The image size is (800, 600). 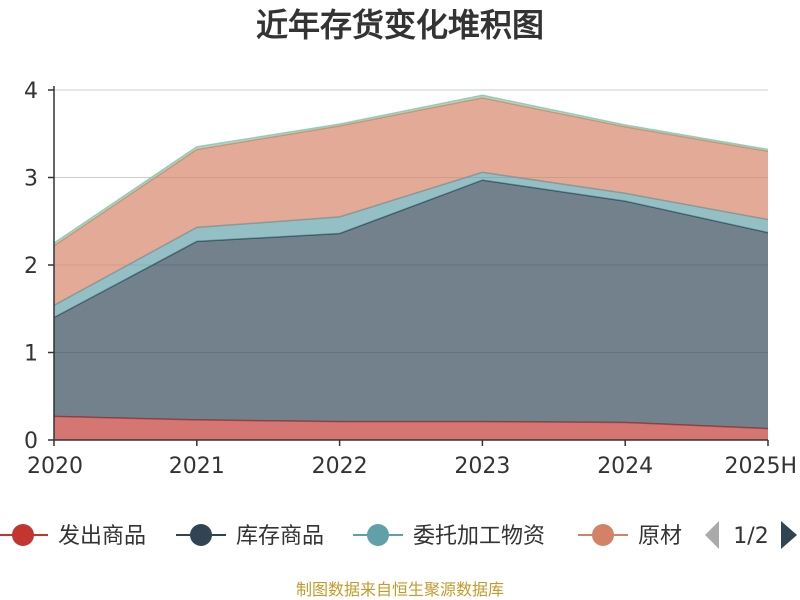 What do you see at coordinates (31, 441) in the screenshot?
I see `y-tick-label: 0` at bounding box center [31, 441].